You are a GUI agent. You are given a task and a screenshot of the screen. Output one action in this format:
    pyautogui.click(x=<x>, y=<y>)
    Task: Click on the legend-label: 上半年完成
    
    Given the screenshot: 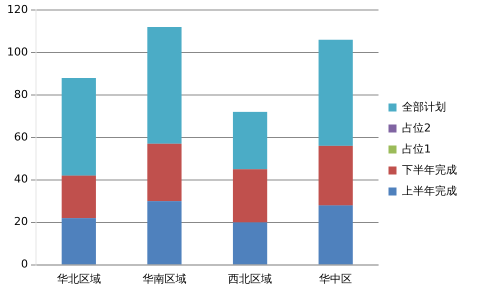 What is the action you would take?
    pyautogui.click(x=429, y=191)
    